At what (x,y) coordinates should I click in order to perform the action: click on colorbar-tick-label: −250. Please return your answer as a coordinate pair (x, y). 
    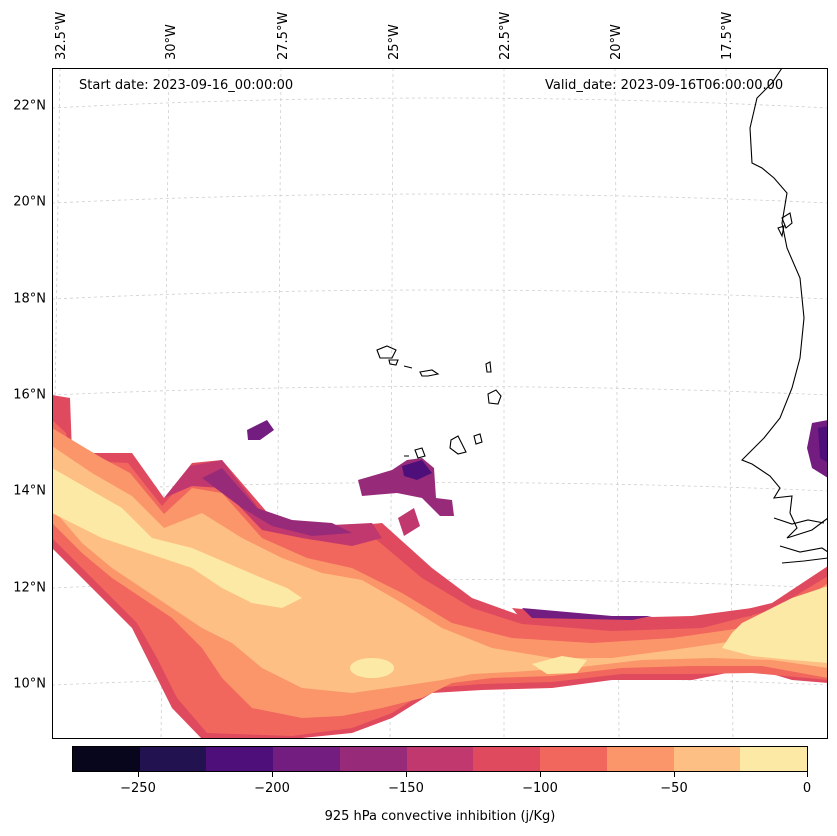
    Looking at the image, I should click on (138, 788).